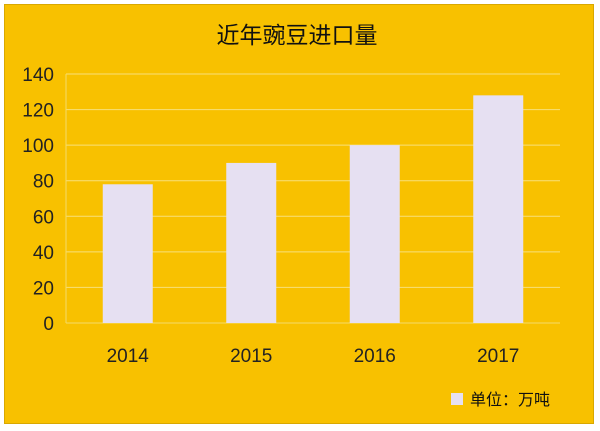  Describe the element at coordinates (128, 356) in the screenshot. I see `x-tick-label: 2014` at that location.